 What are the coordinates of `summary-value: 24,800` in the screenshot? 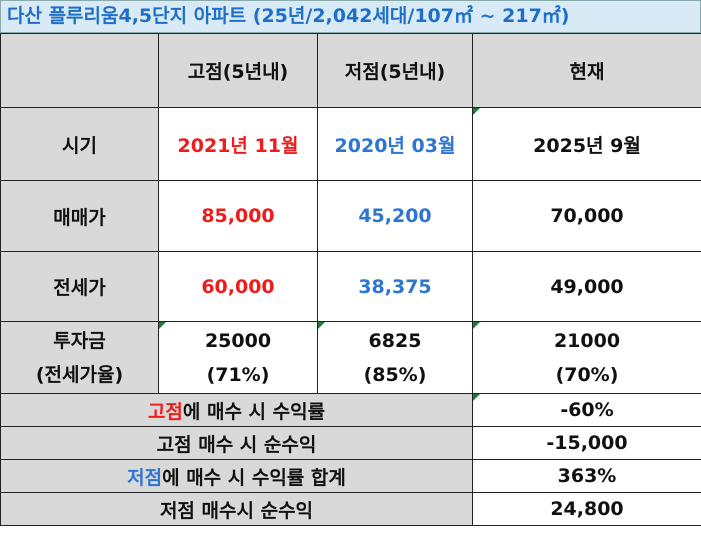 It's located at (586, 509).